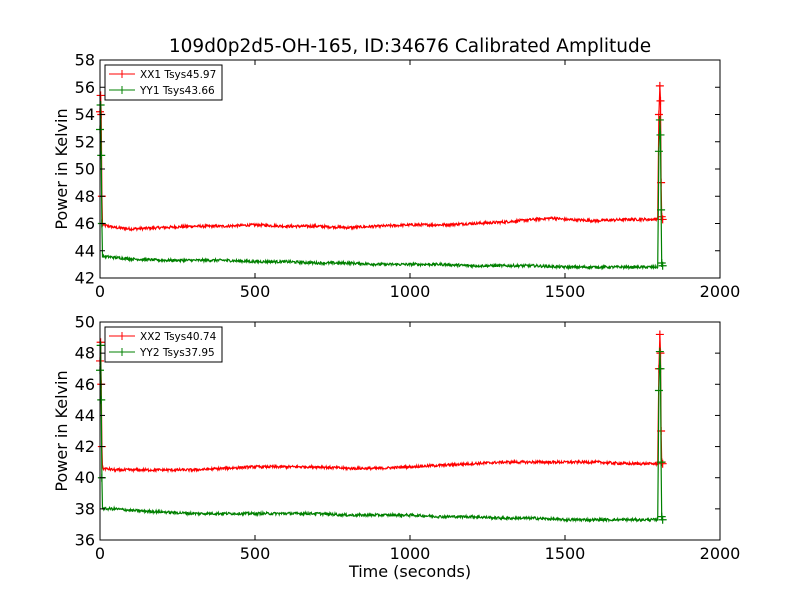 Image resolution: width=800 pixels, height=600 pixels. Describe the element at coordinates (85, 60) in the screenshot. I see `top-ytick-label: 58` at that location.